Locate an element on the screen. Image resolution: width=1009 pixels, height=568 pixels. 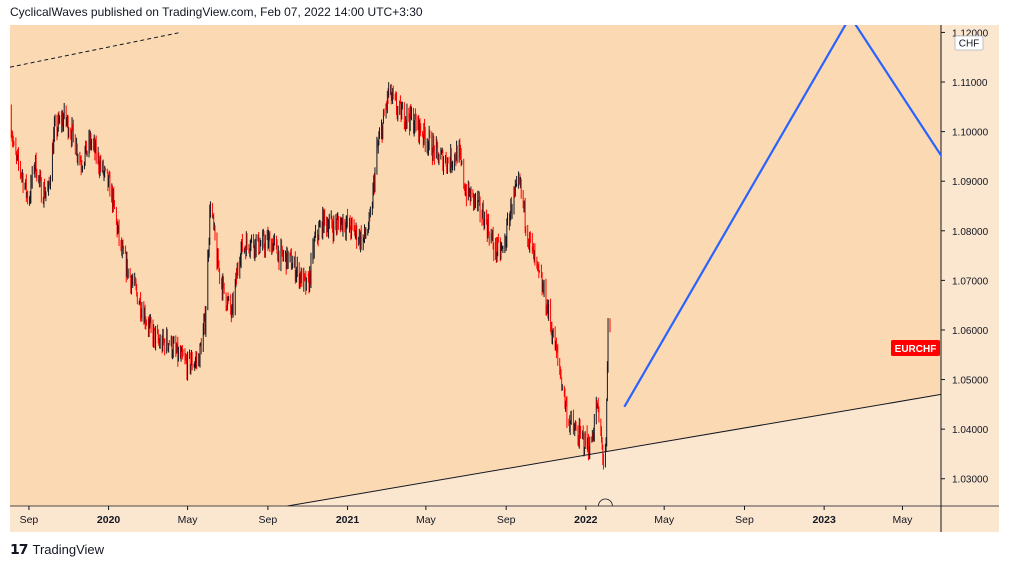
y-tick-label: 1.07000 is located at coordinates (970, 281).